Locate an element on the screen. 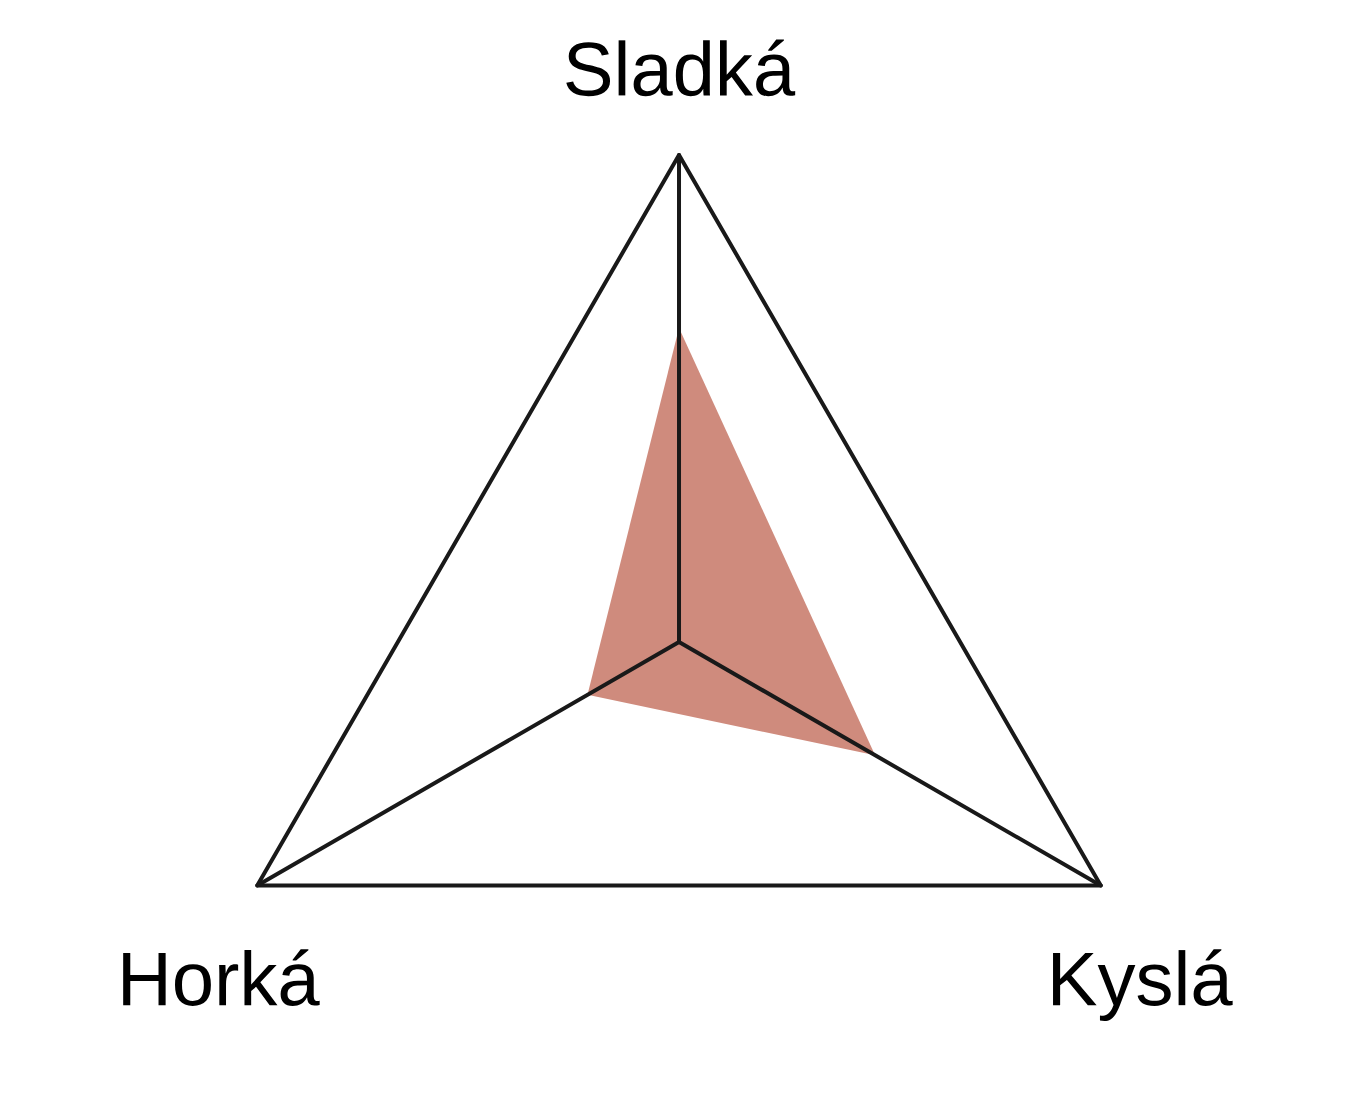 The width and height of the screenshot is (1360, 1094). spoke-label: Sladká is located at coordinates (681, 68).